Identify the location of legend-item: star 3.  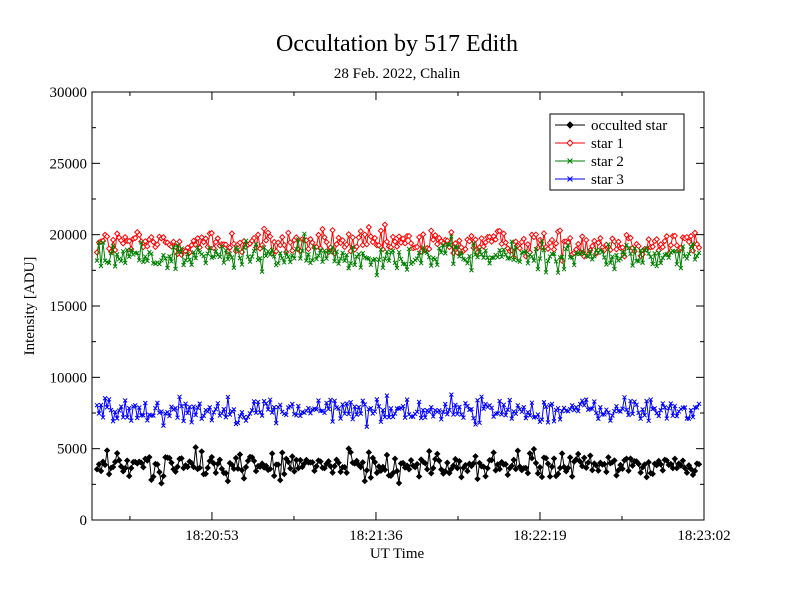
(589, 180).